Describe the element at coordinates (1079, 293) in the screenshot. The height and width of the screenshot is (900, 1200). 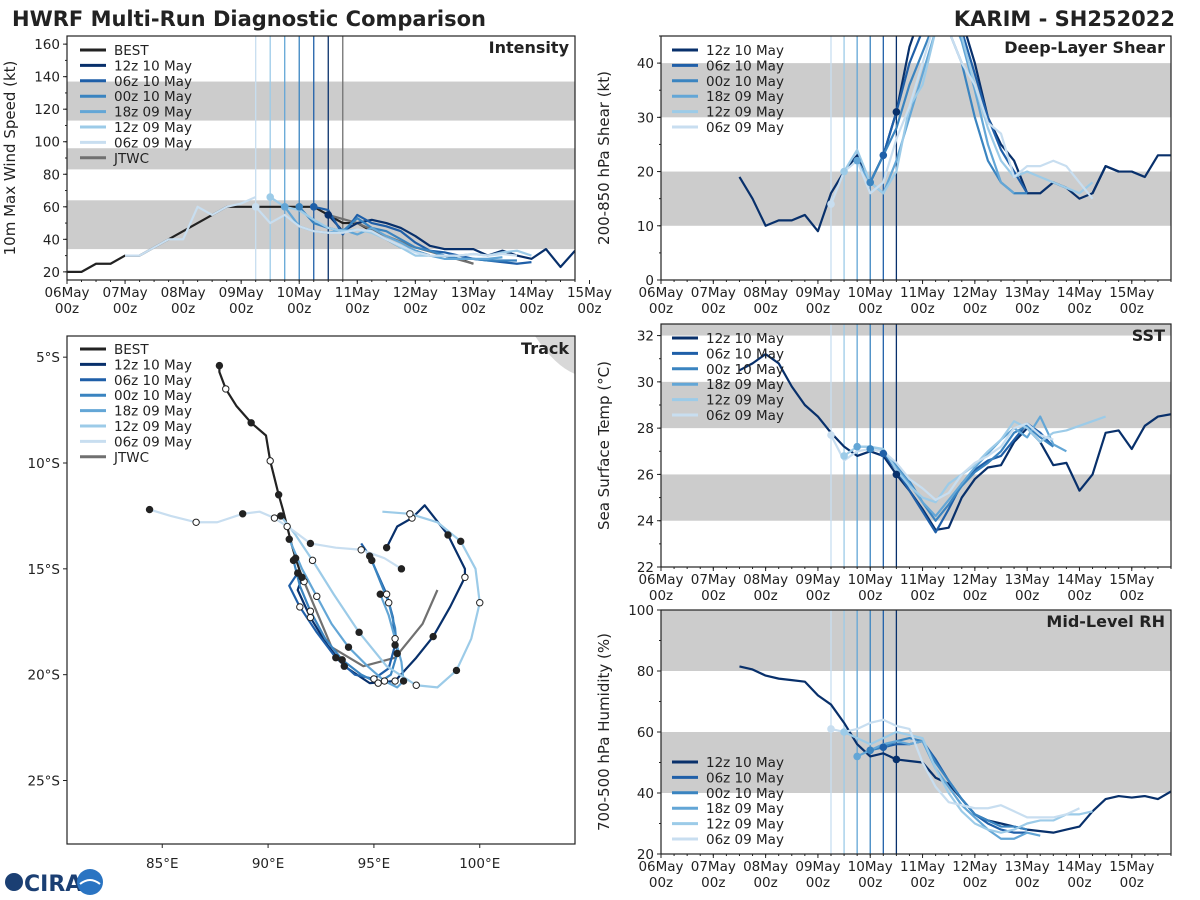
I see `x-tick-label-day: 14May` at that location.